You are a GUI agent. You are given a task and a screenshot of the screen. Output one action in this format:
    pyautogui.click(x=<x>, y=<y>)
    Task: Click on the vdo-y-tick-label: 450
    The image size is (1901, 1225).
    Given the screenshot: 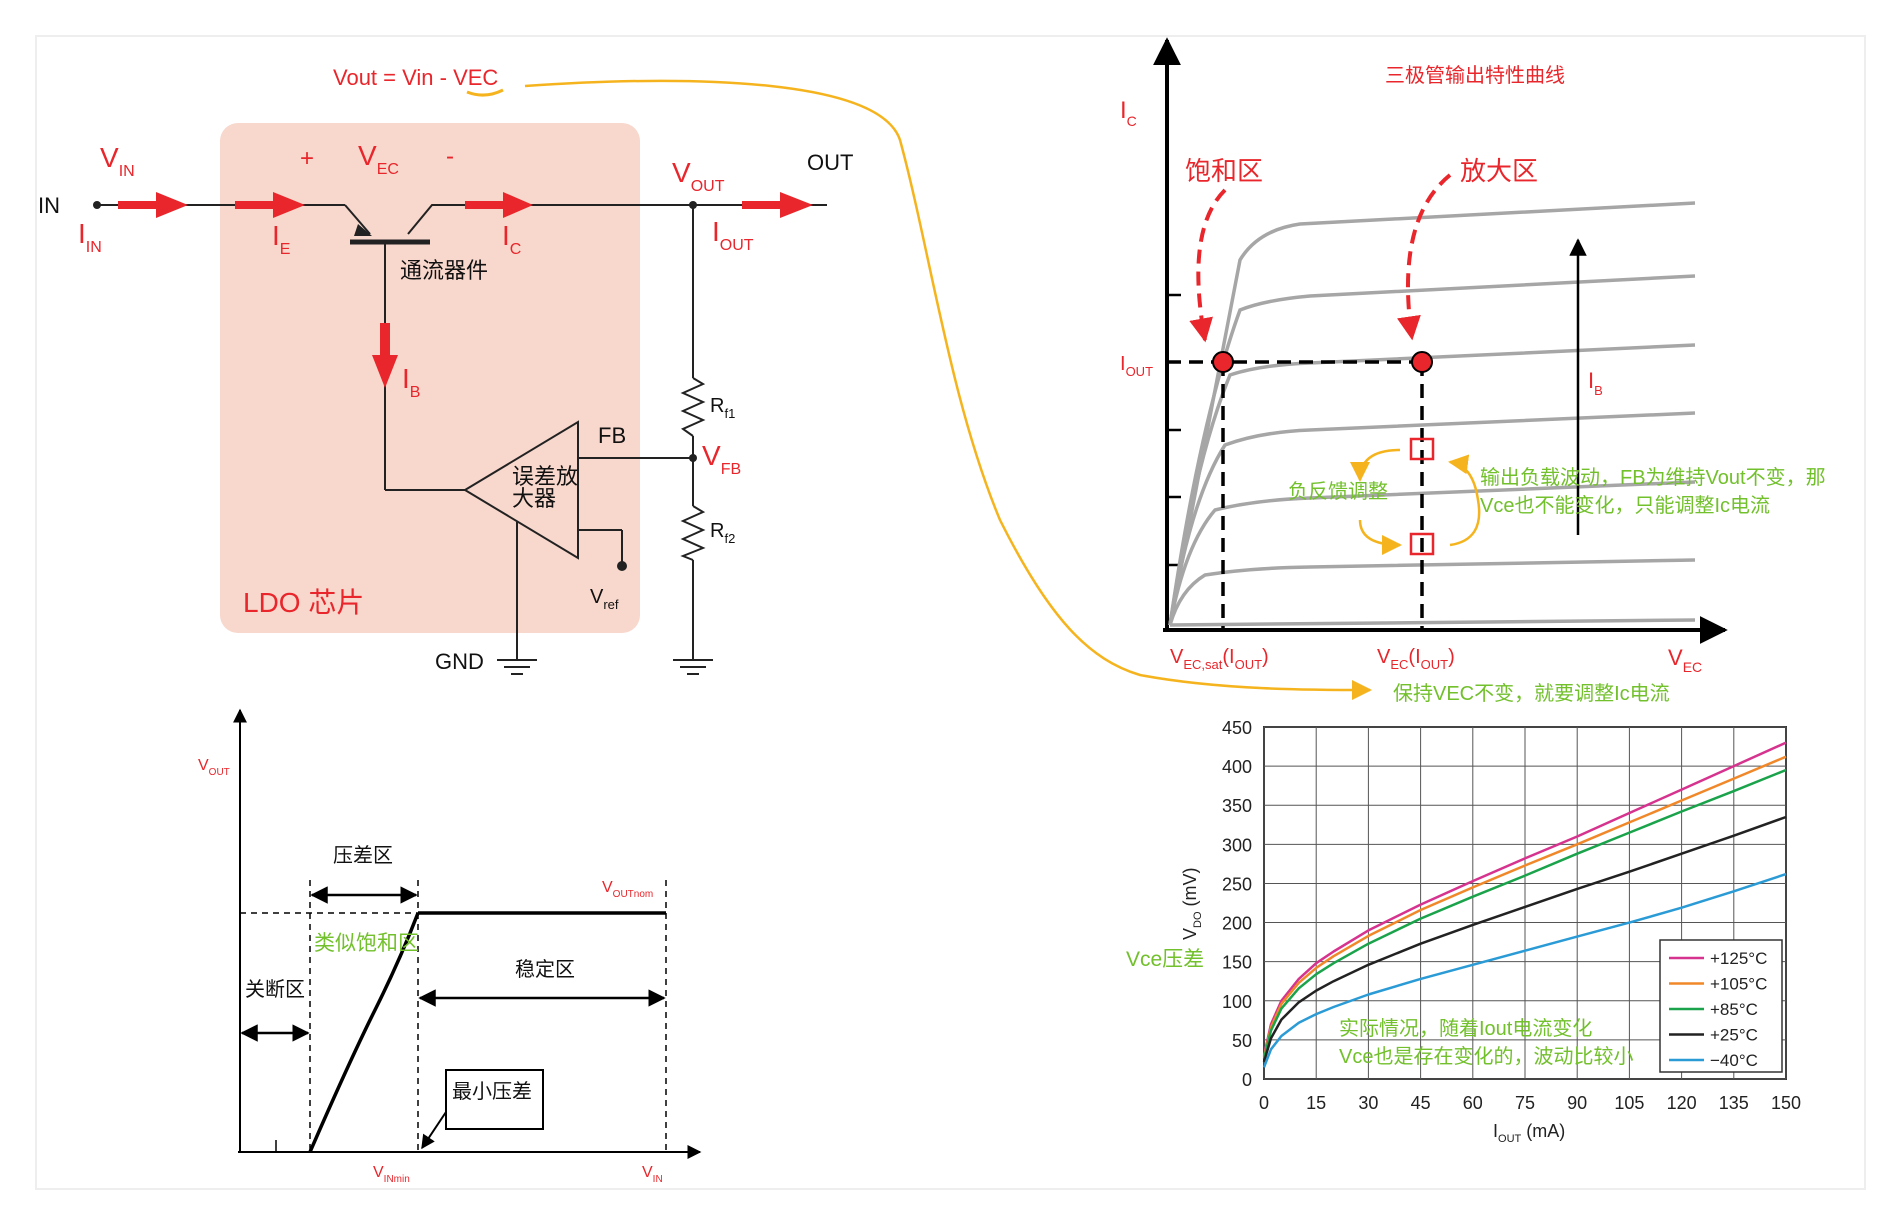 What is the action you would take?
    pyautogui.click(x=1237, y=728)
    